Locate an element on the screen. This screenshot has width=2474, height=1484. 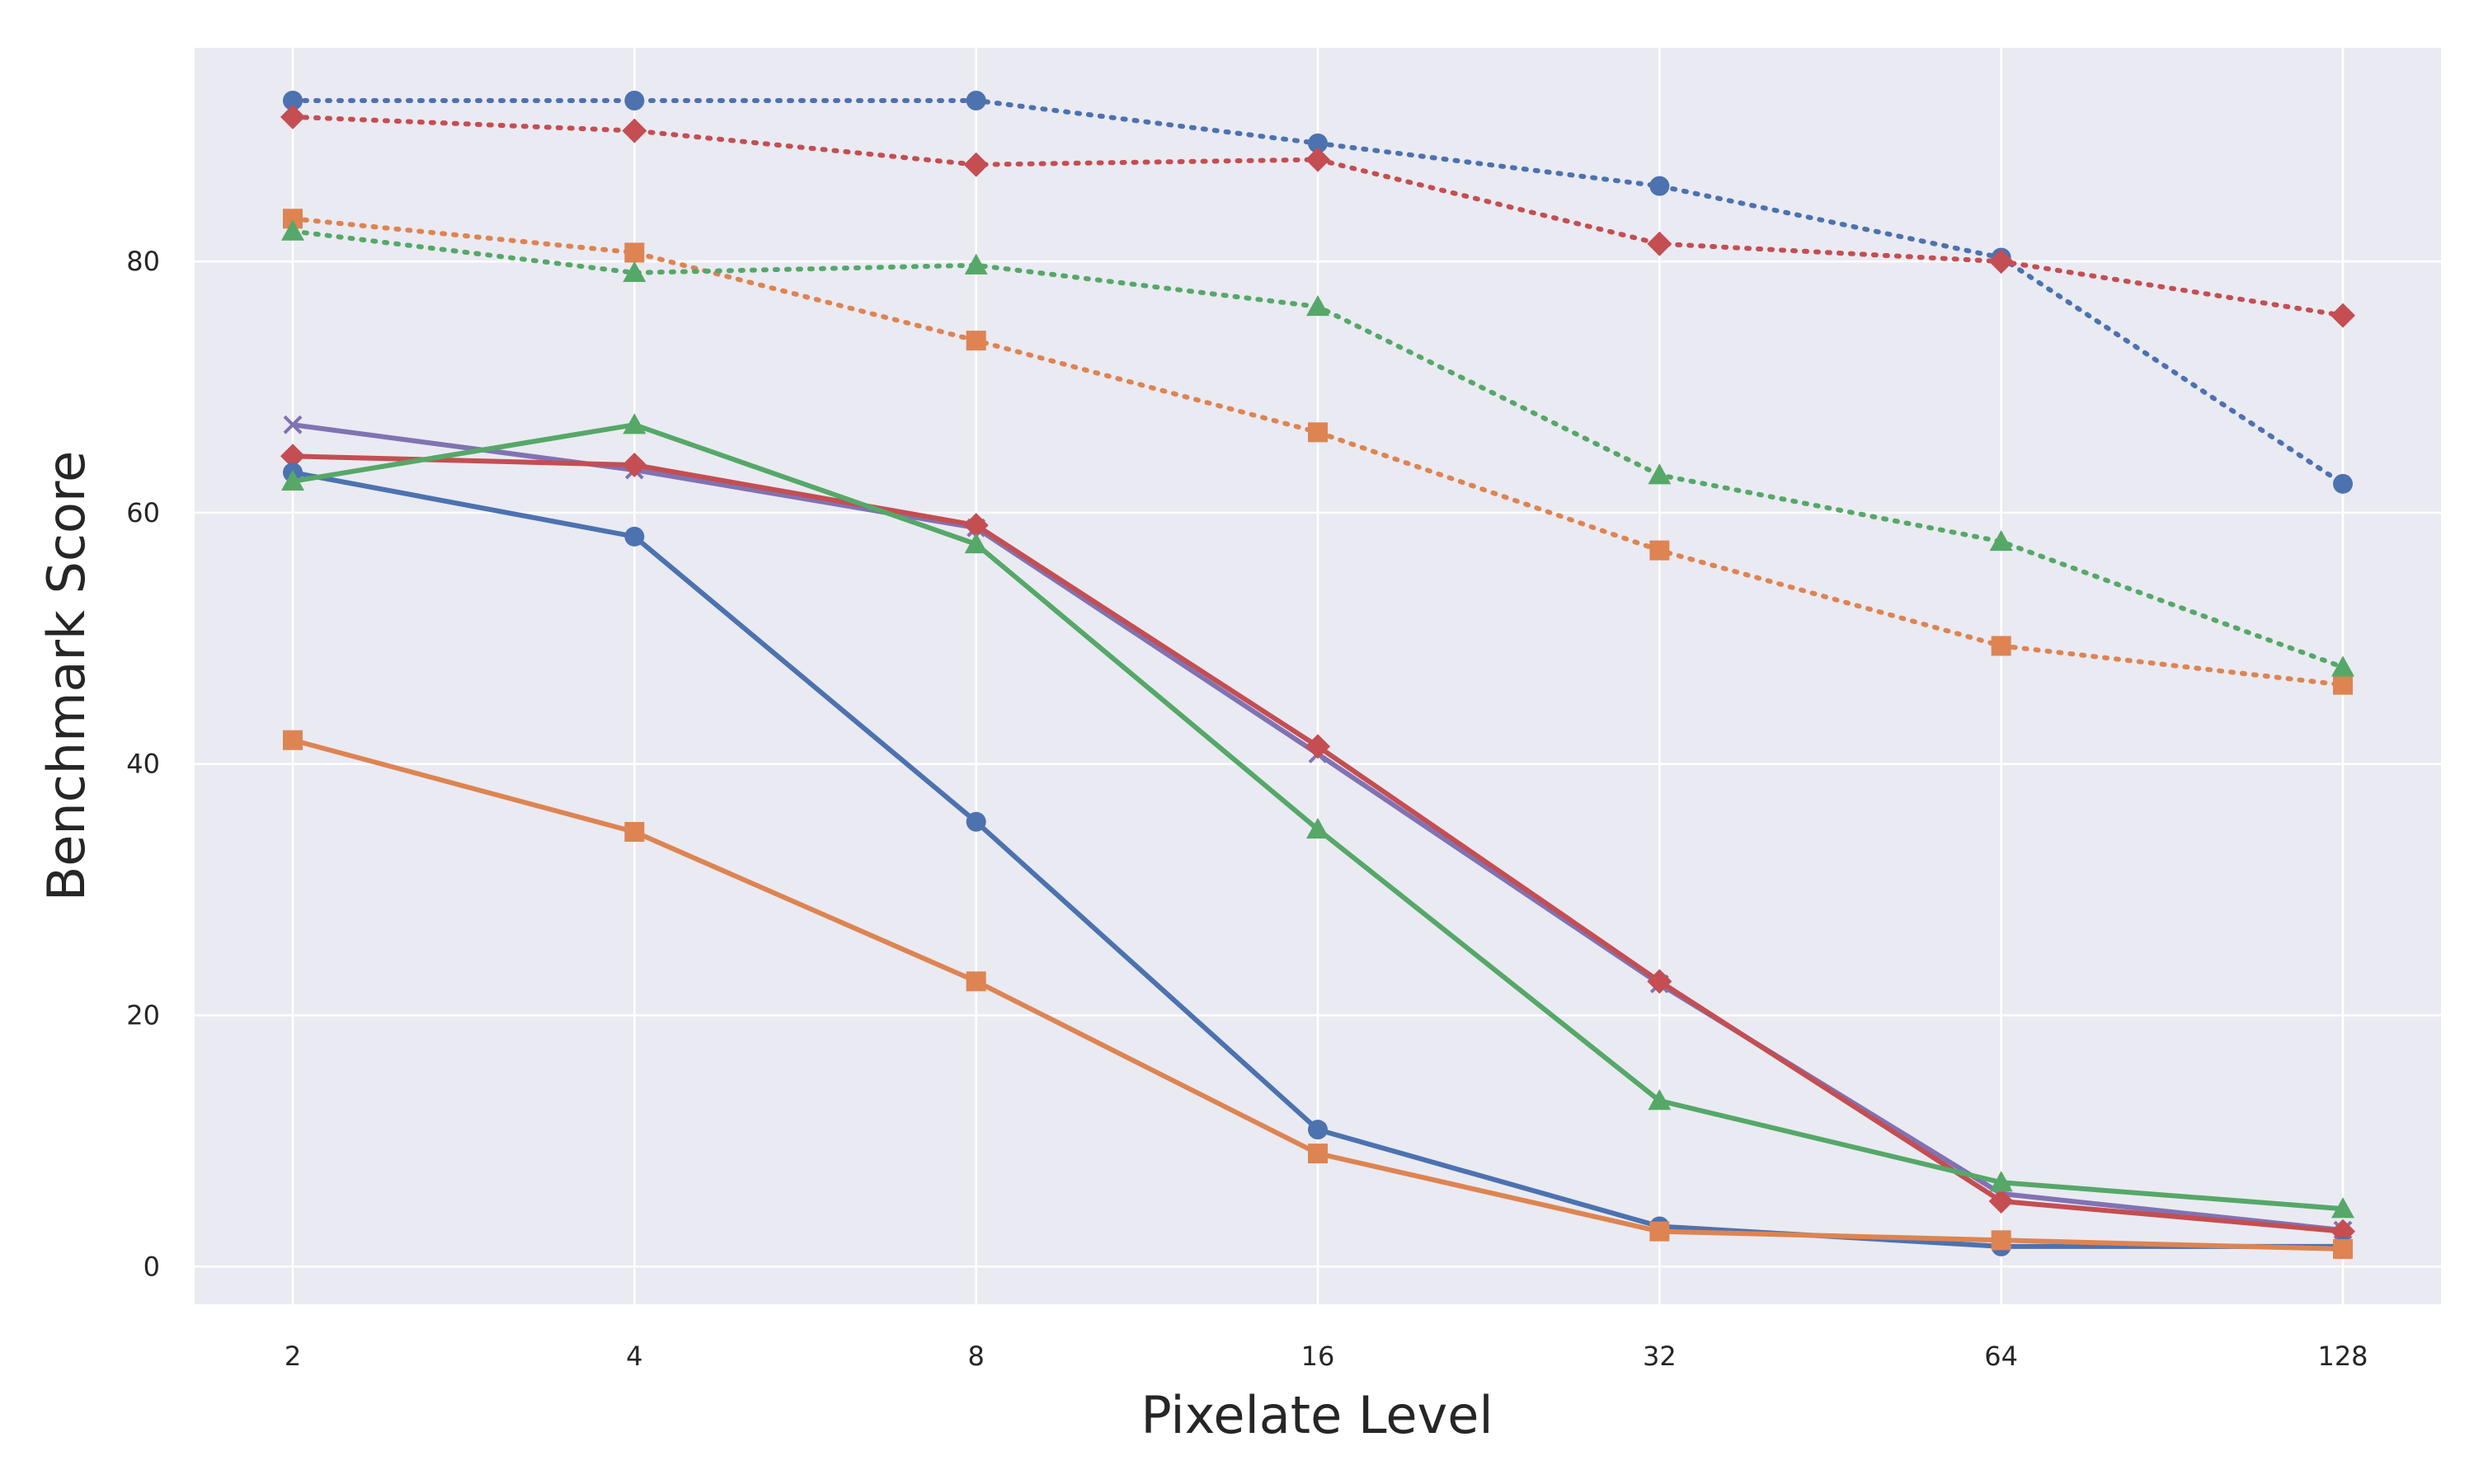
y-tick-label: 60 is located at coordinates (143, 512).